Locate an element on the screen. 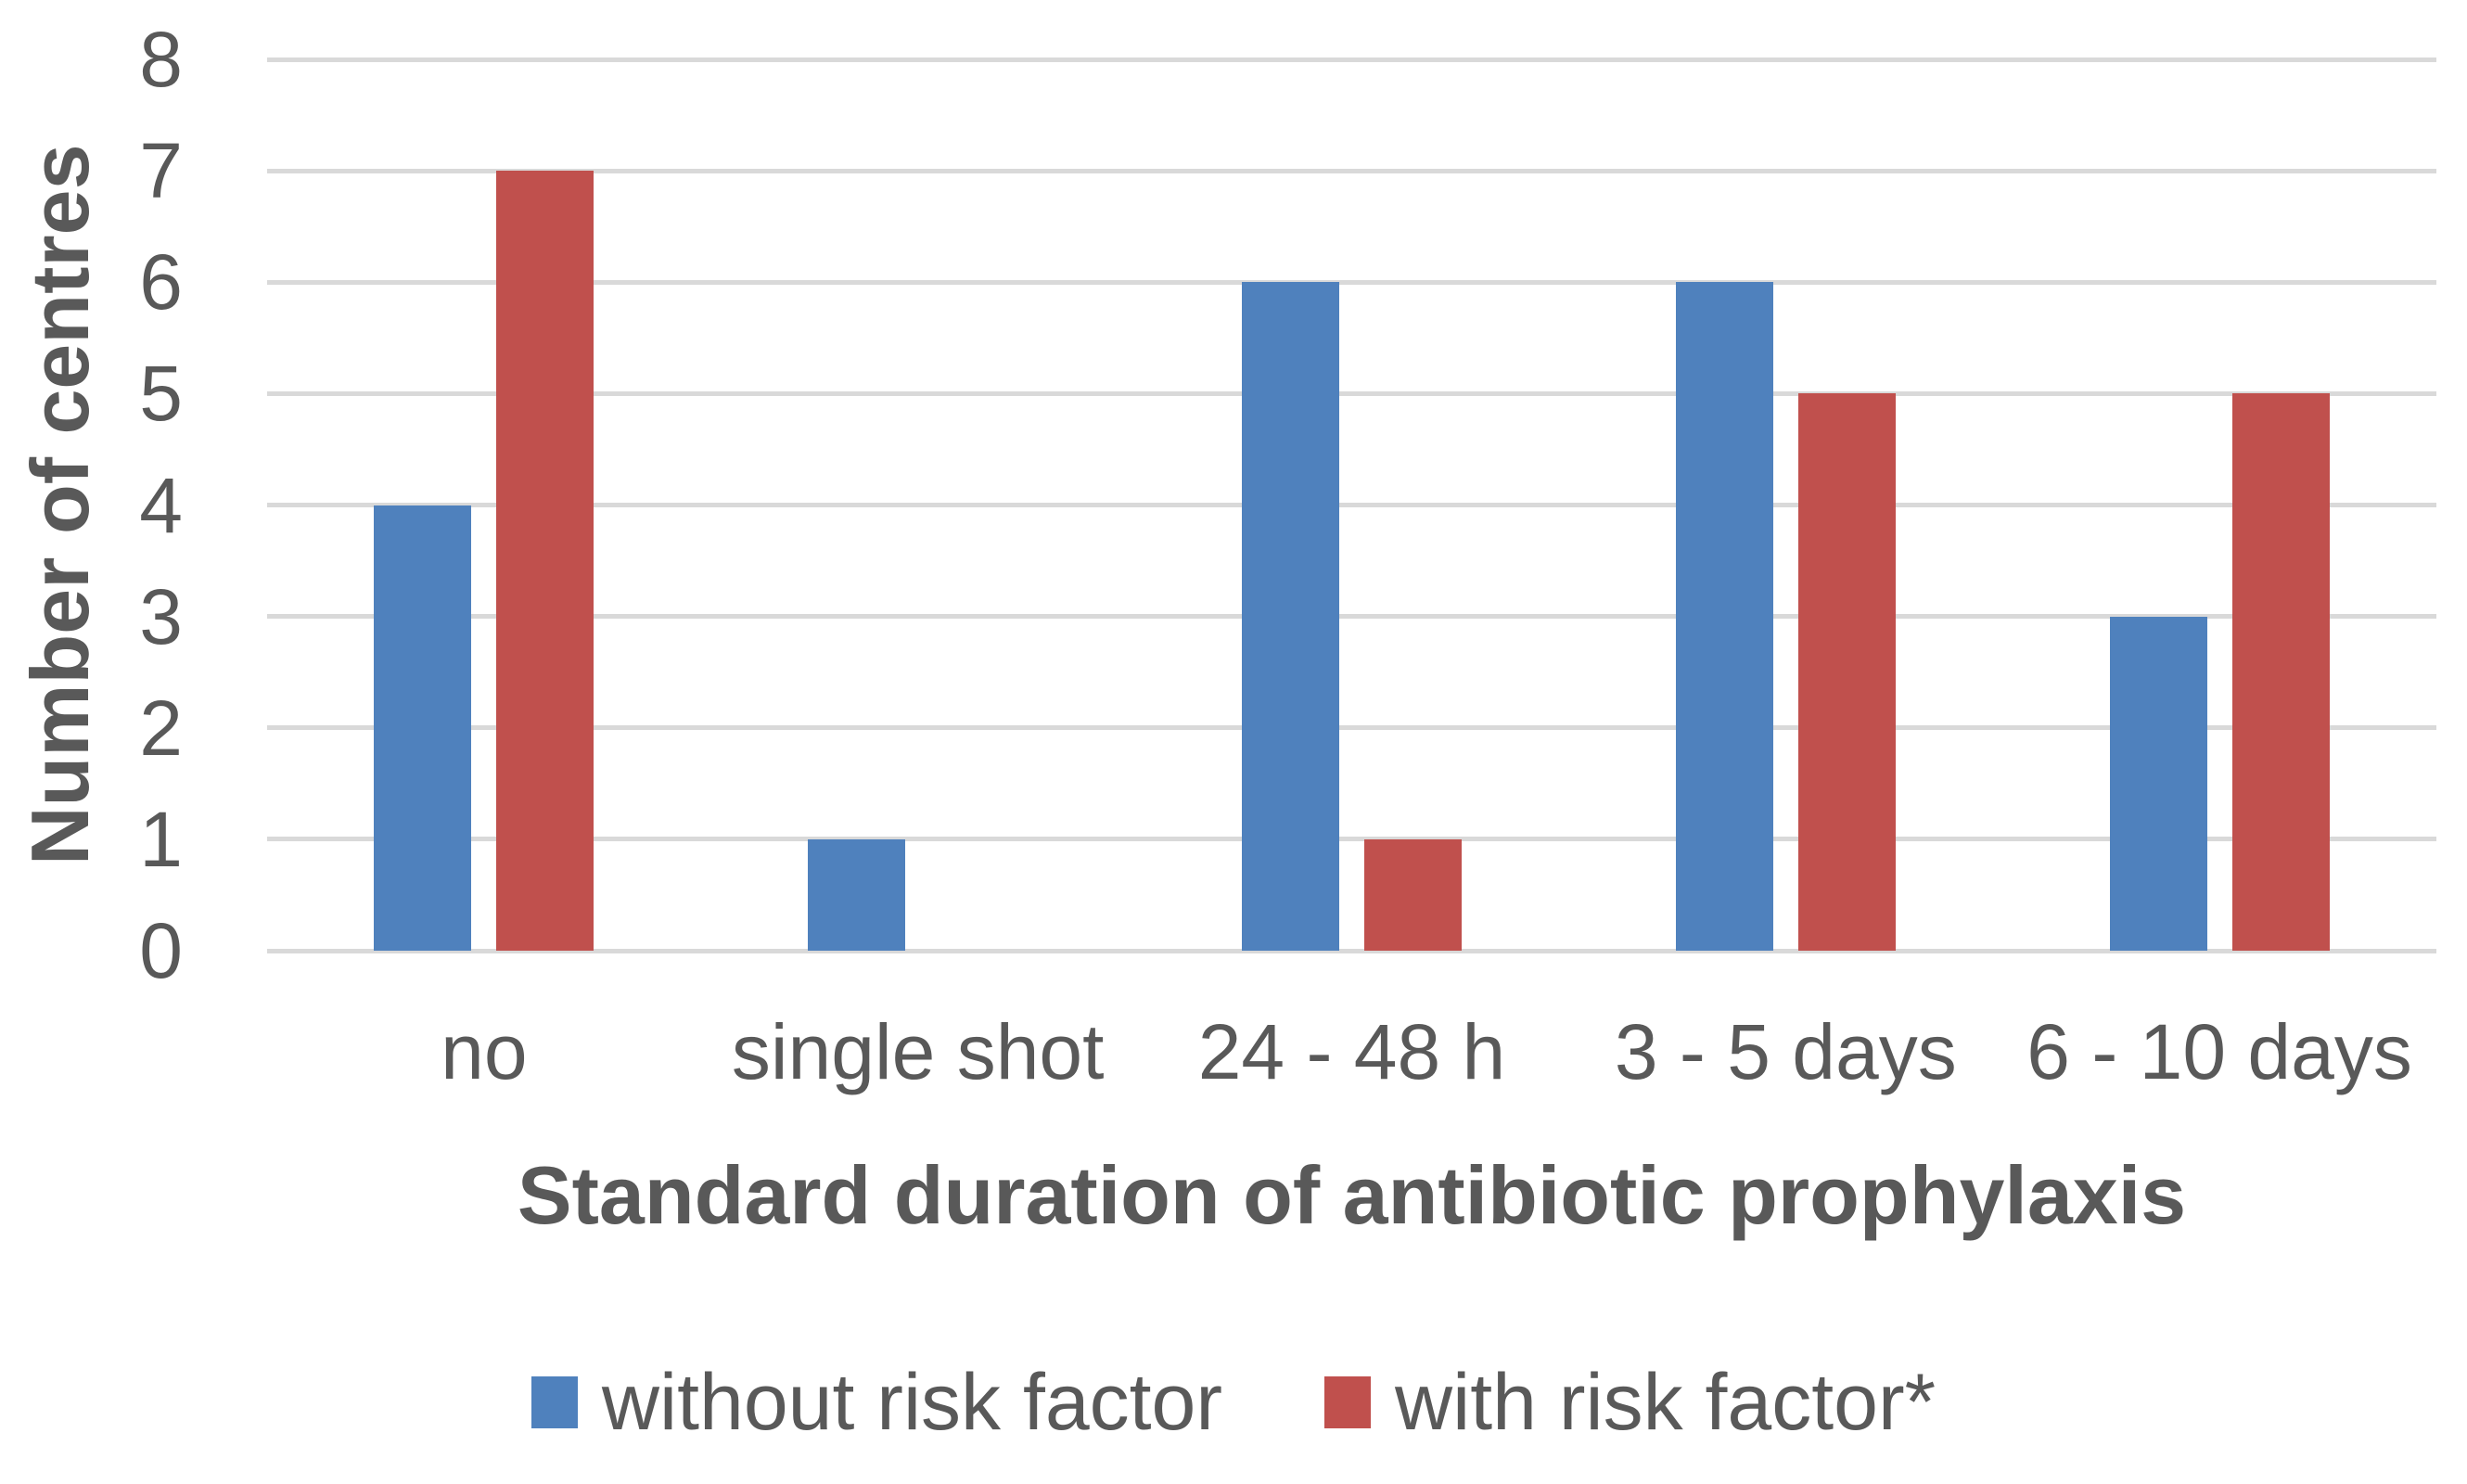  legend-item-with-risk-factor: with risk factor* is located at coordinates (1630, 1403).